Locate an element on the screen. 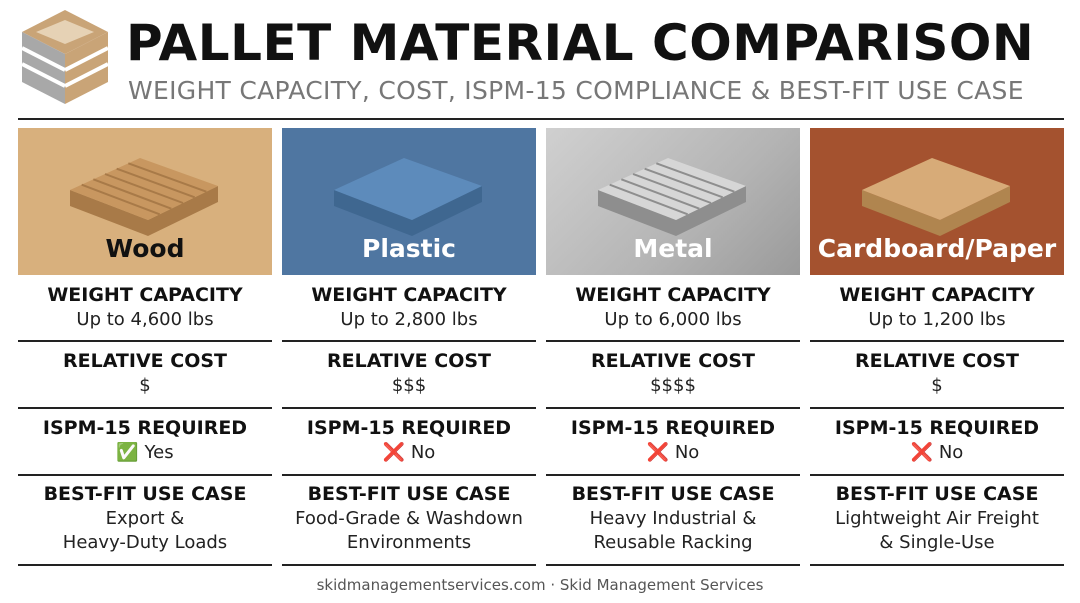 The height and width of the screenshot is (603, 1080). section-value: Food-Grade & Washdown is located at coordinates (409, 518).